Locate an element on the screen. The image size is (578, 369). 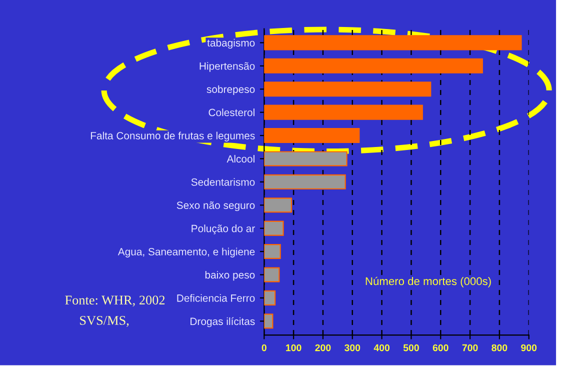
x-tick-label: 300 is located at coordinates (352, 348).